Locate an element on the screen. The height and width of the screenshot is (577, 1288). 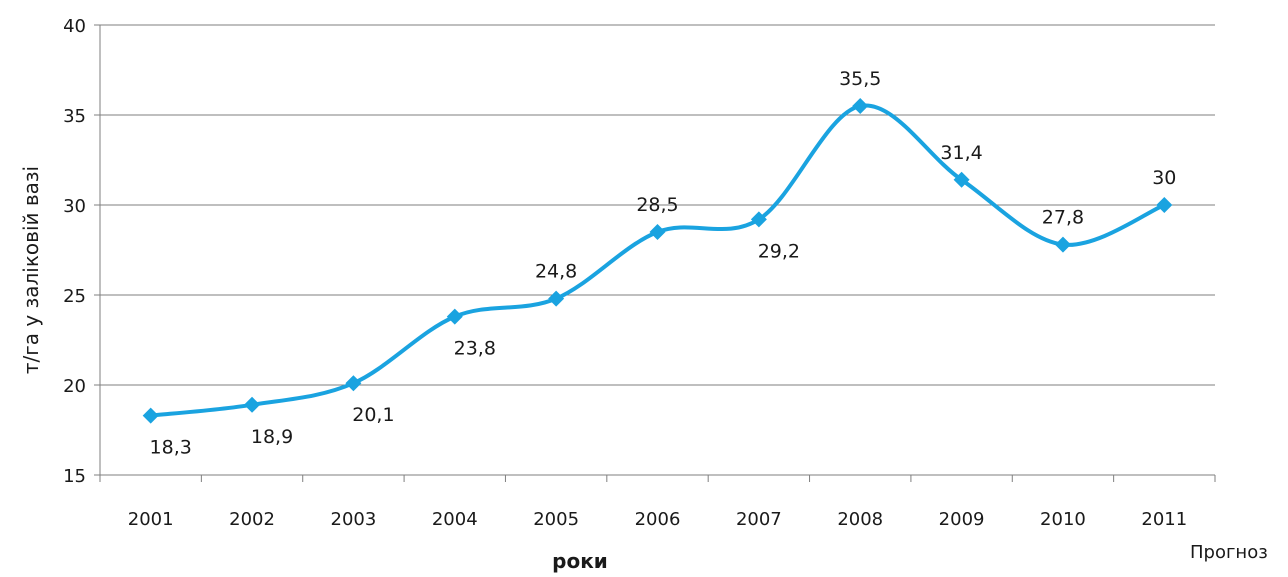
data-label: 35,5 is located at coordinates (860, 79).